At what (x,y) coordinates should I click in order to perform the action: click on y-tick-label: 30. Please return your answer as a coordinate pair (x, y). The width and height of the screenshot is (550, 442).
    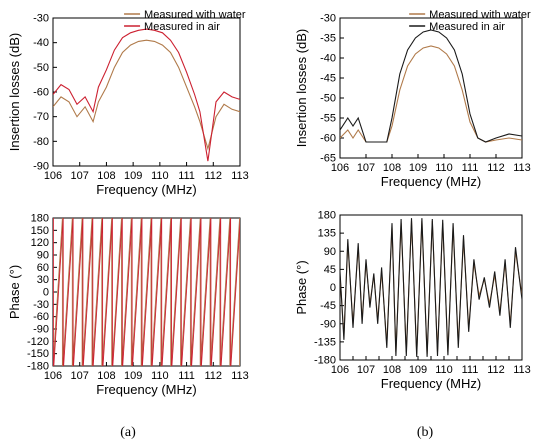
    Looking at the image, I should click on (43, 280).